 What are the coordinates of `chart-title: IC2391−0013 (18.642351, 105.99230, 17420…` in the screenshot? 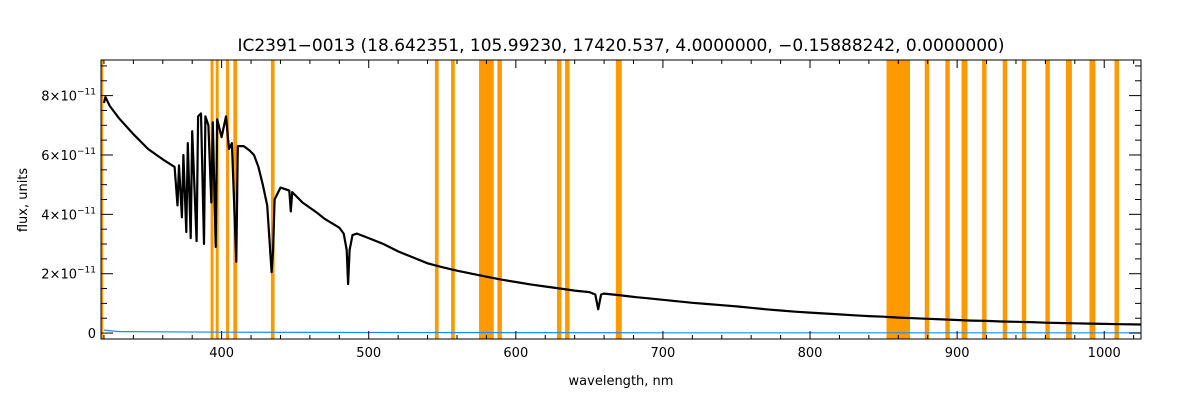 It's located at (620, 46).